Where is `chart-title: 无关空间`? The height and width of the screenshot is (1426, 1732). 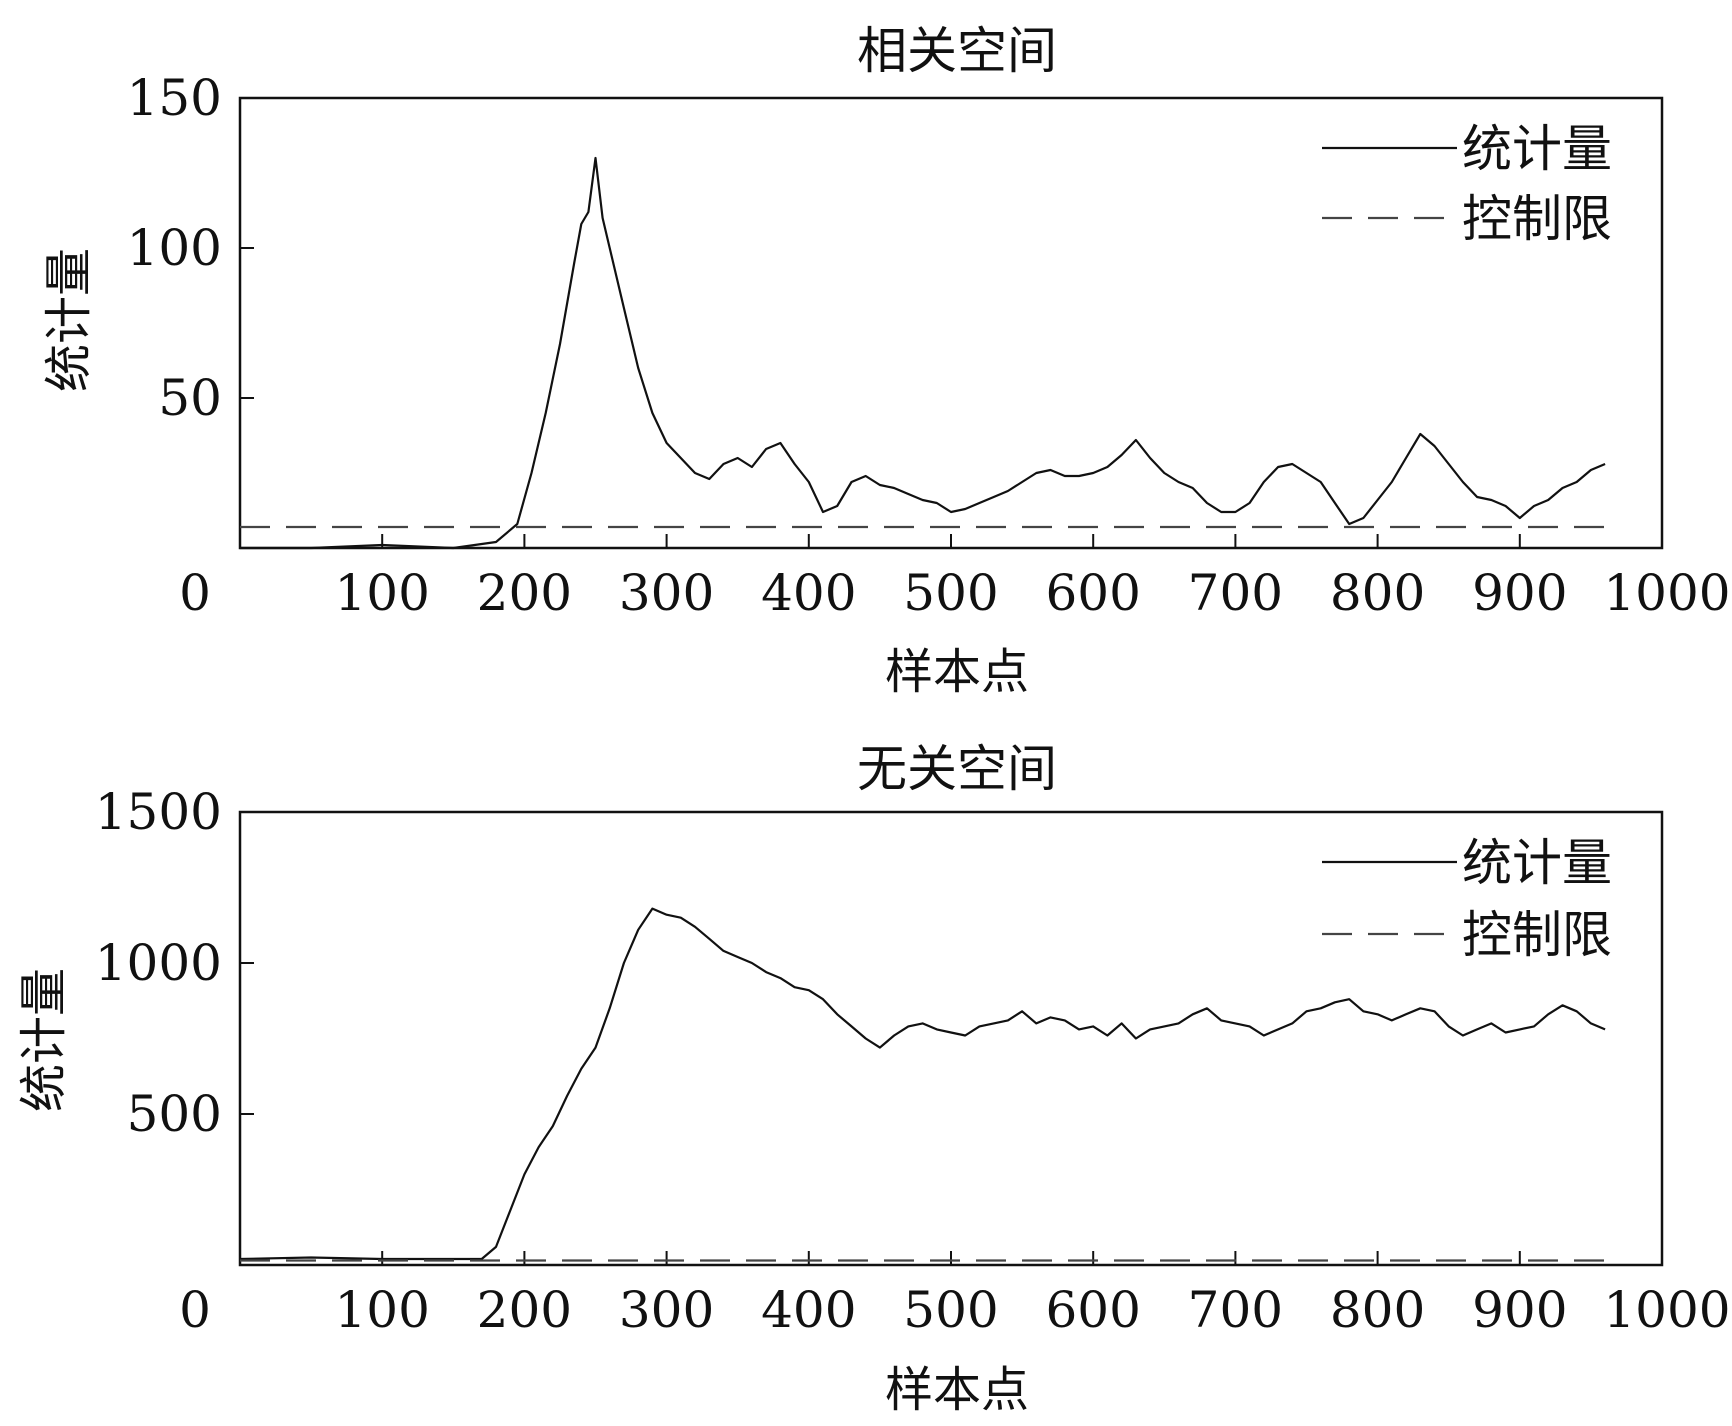
chart-title: 无关空间 is located at coordinates (957, 769).